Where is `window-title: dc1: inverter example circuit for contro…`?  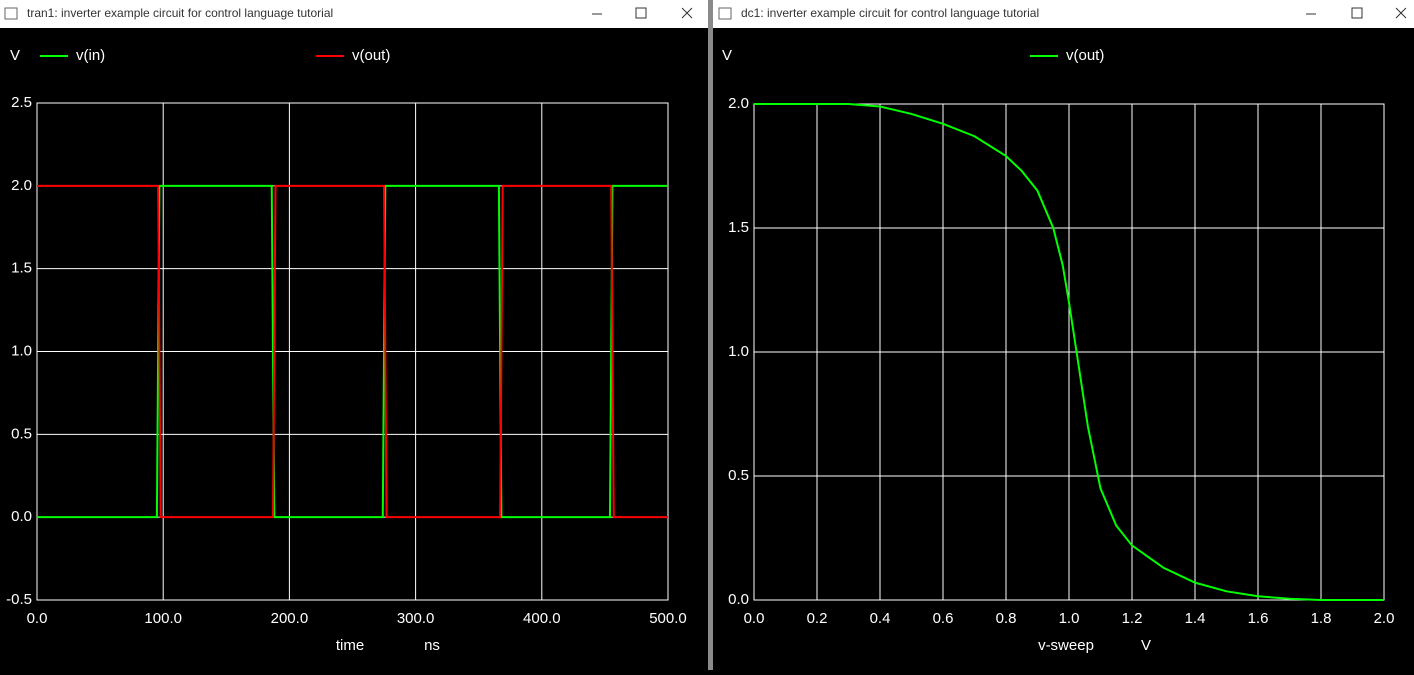 window-title: dc1: inverter example circuit for contro… is located at coordinates (890, 13).